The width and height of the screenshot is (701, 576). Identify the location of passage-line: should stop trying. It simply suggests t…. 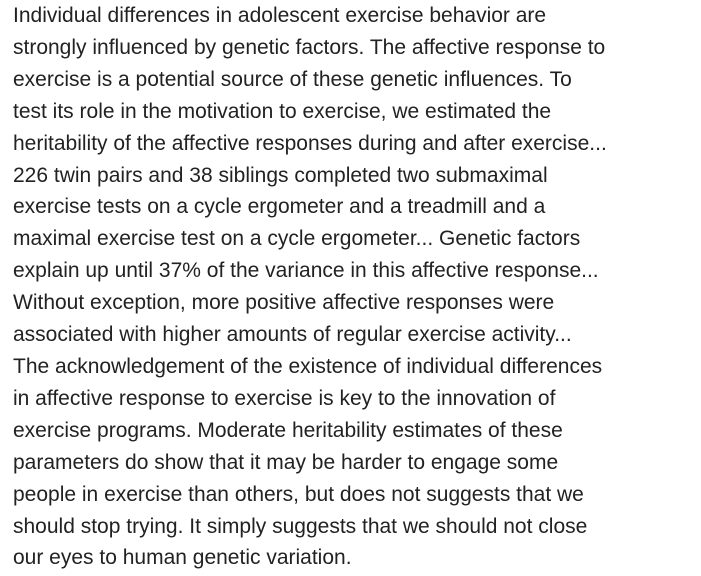
(300, 526).